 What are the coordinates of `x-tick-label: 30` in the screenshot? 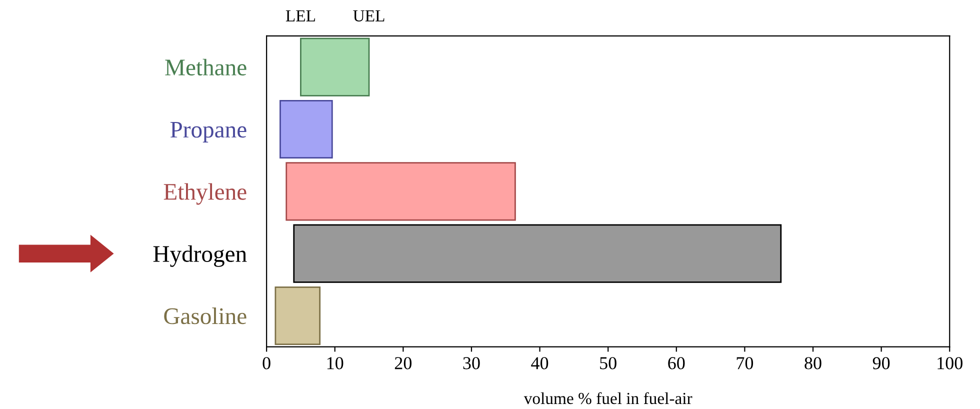 It's located at (471, 363).